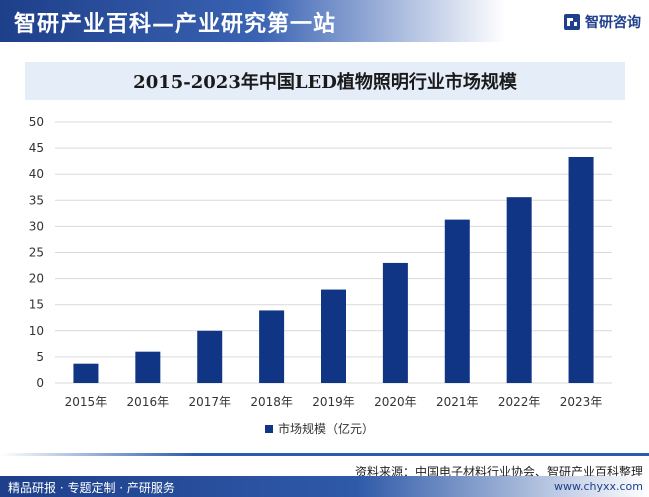 This screenshot has width=649, height=497. I want to click on legend-label: 市场规模（亿元）, so click(326, 429).